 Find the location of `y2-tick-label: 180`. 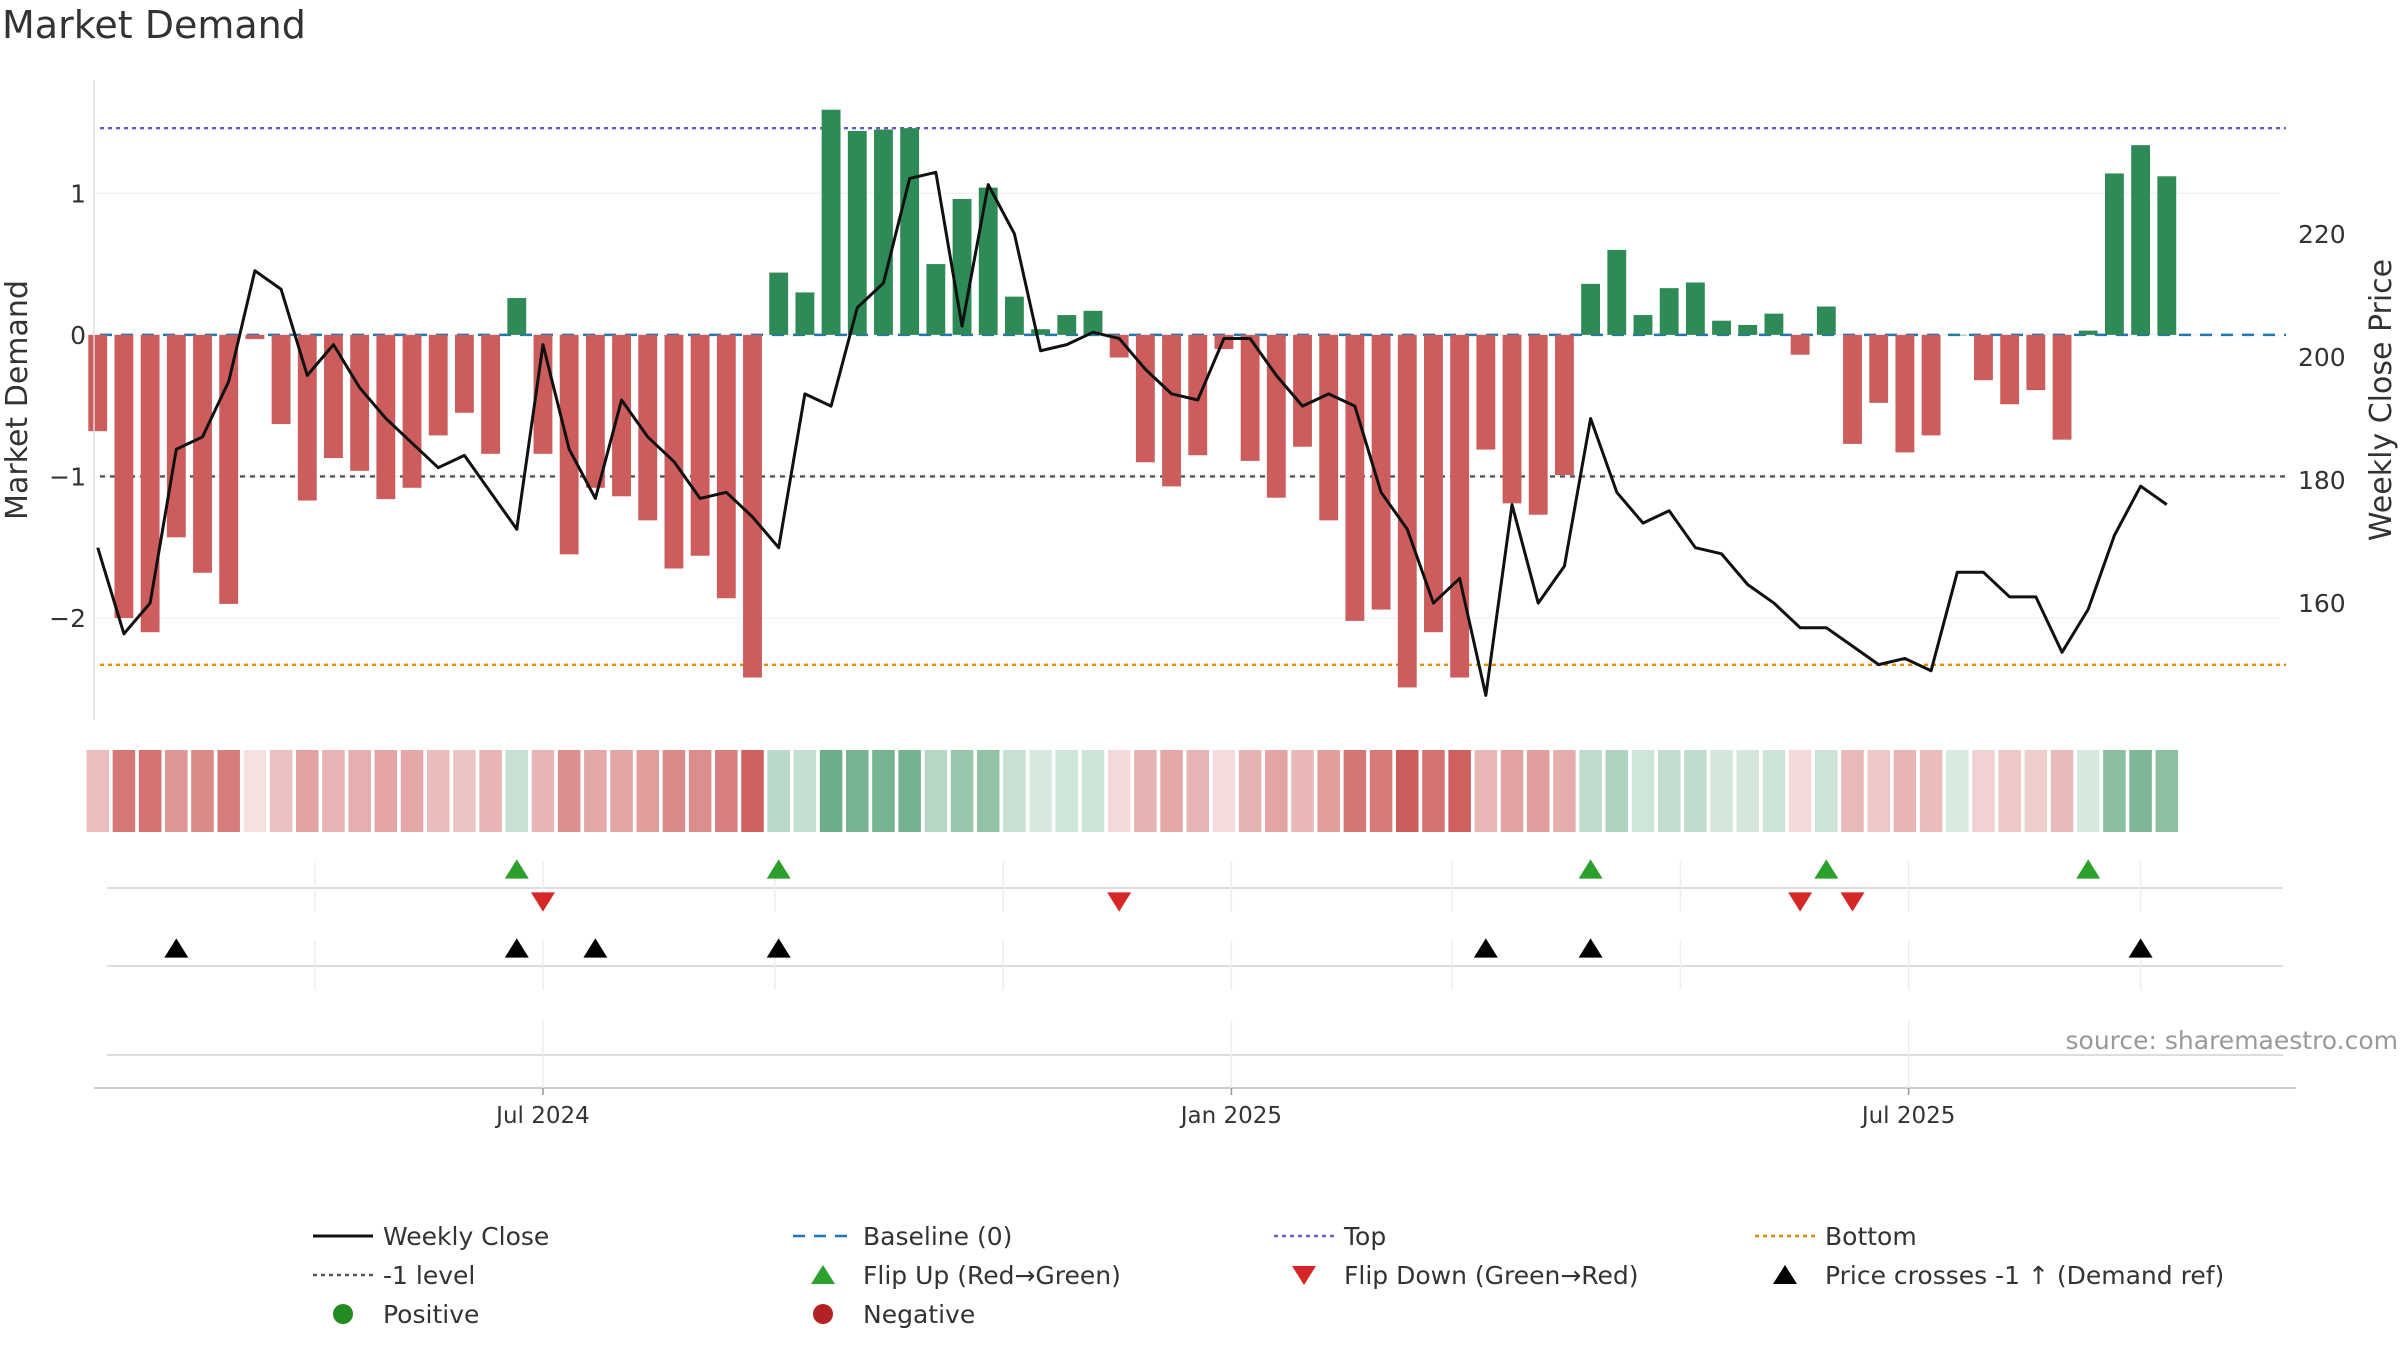

y2-tick-label: 180 is located at coordinates (2322, 480).